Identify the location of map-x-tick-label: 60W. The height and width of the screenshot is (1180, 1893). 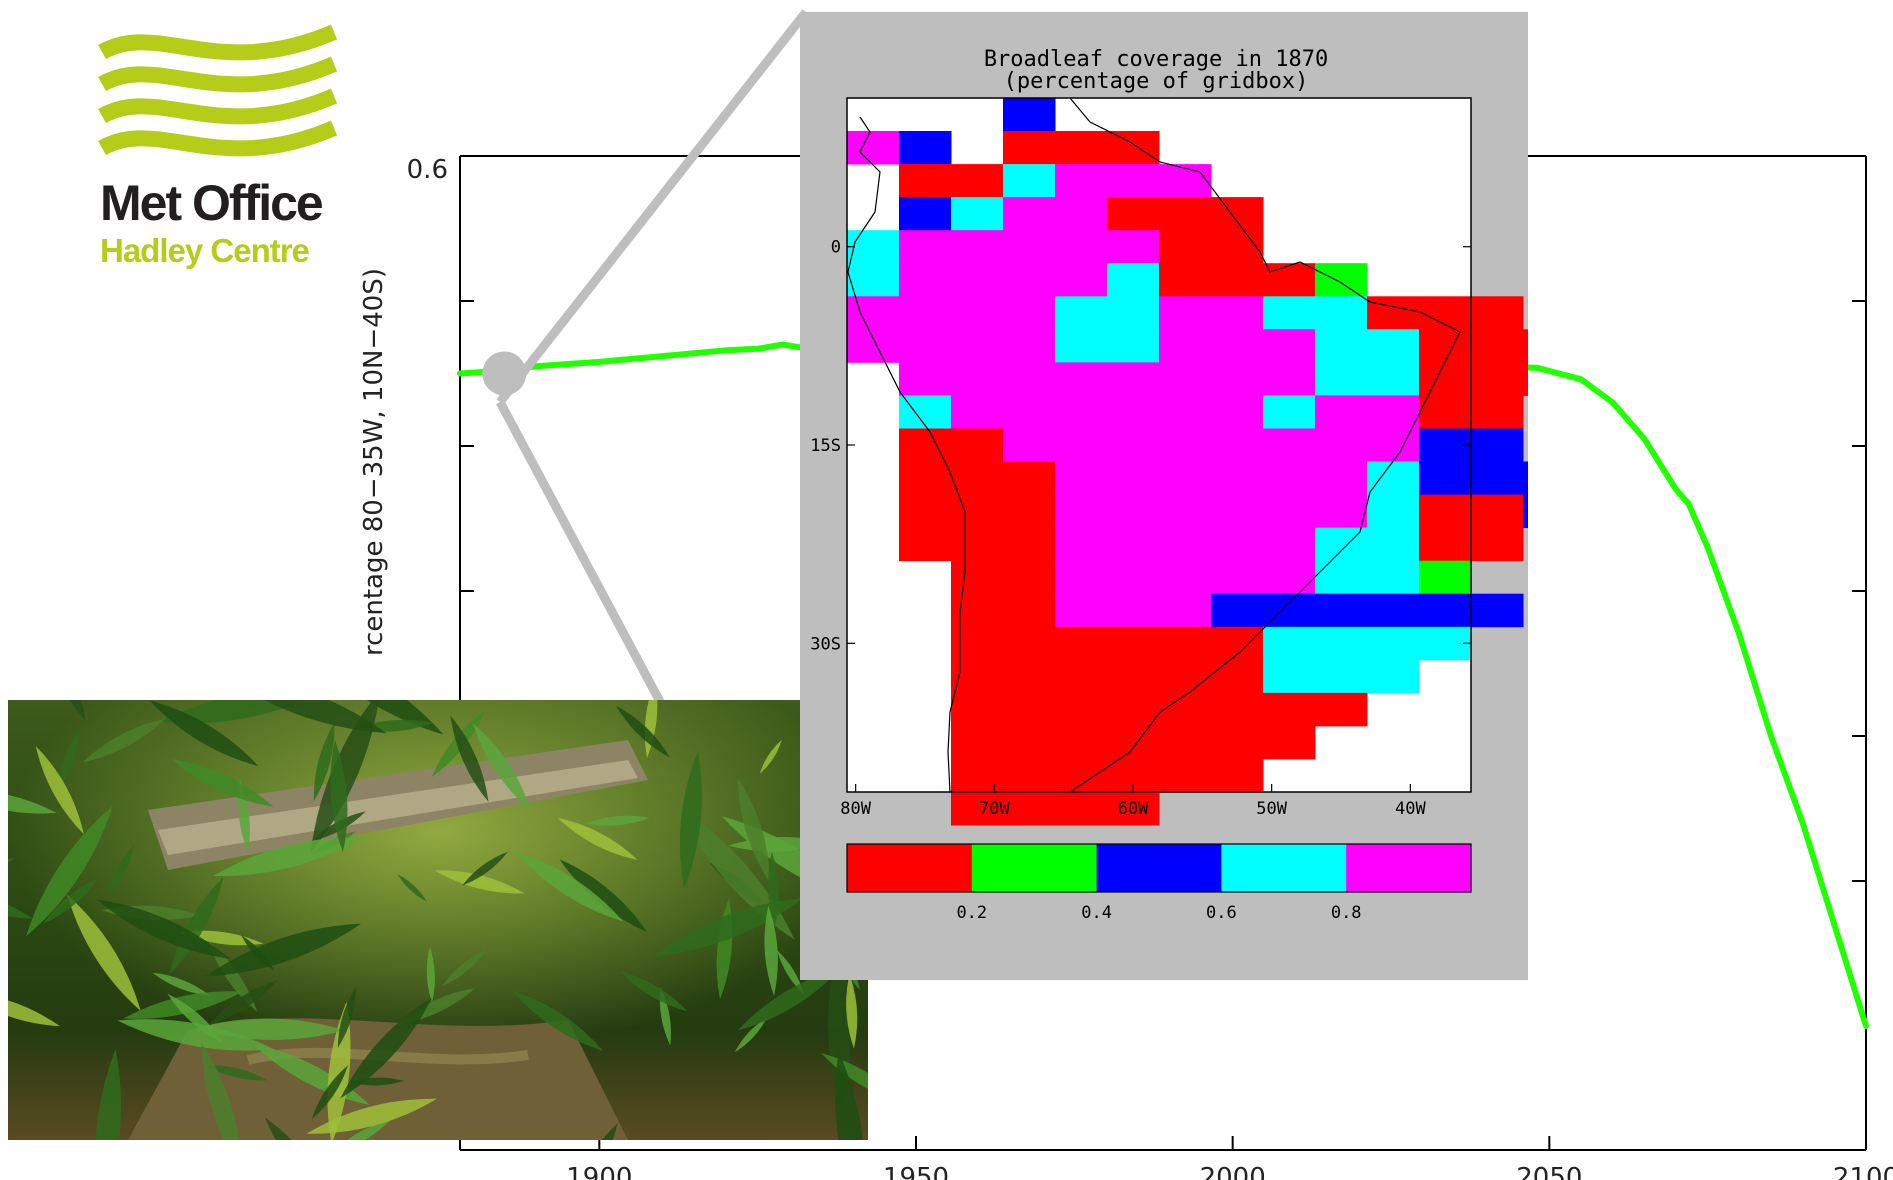
(1133, 809).